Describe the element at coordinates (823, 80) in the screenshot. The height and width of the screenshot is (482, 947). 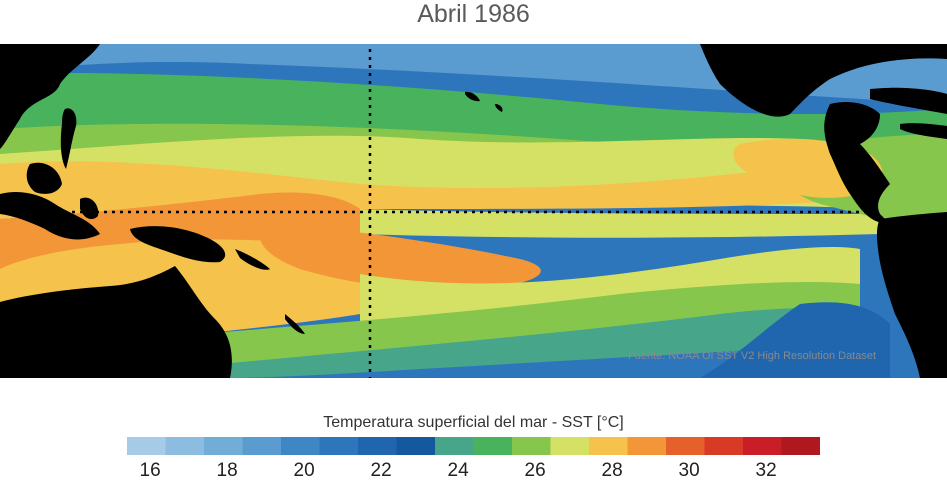
I see `land-north-america` at that location.